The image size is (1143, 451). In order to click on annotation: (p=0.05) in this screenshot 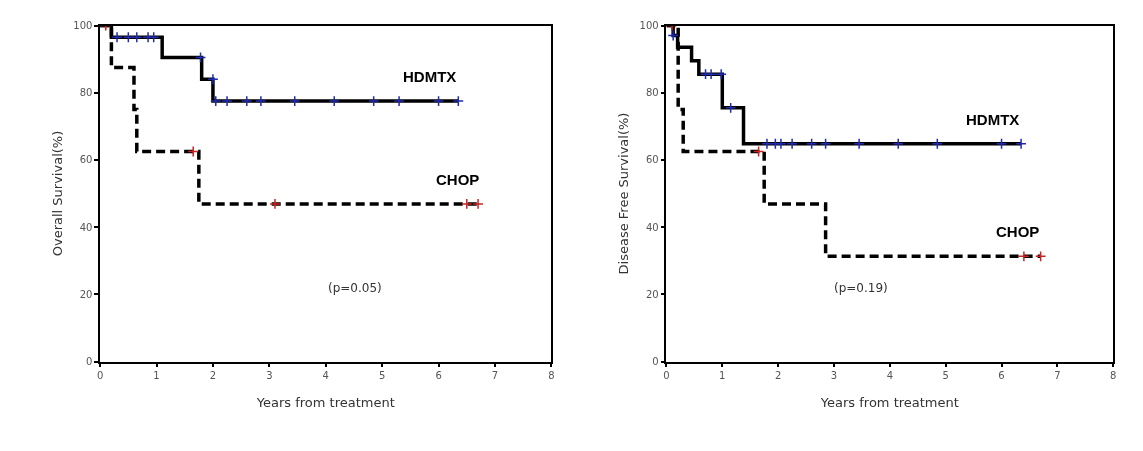, I will do `click(355, 288)`.